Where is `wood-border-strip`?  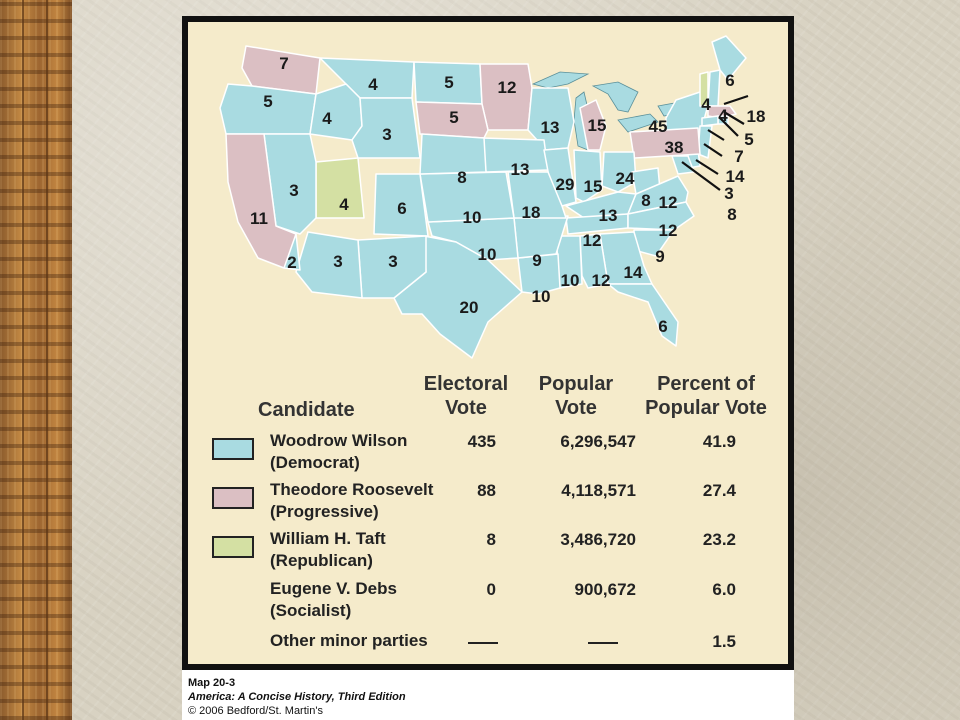
wood-border-strip is located at coordinates (36, 360).